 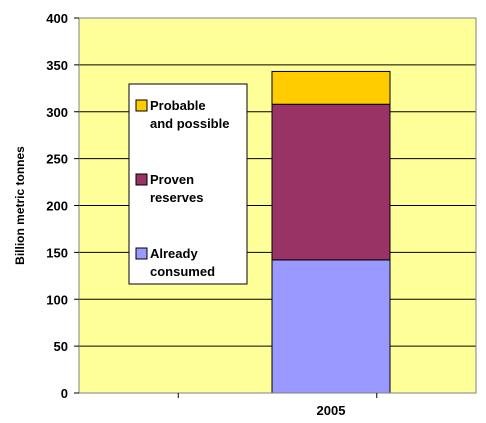 I want to click on y-tick-label: 150, so click(x=57, y=252).